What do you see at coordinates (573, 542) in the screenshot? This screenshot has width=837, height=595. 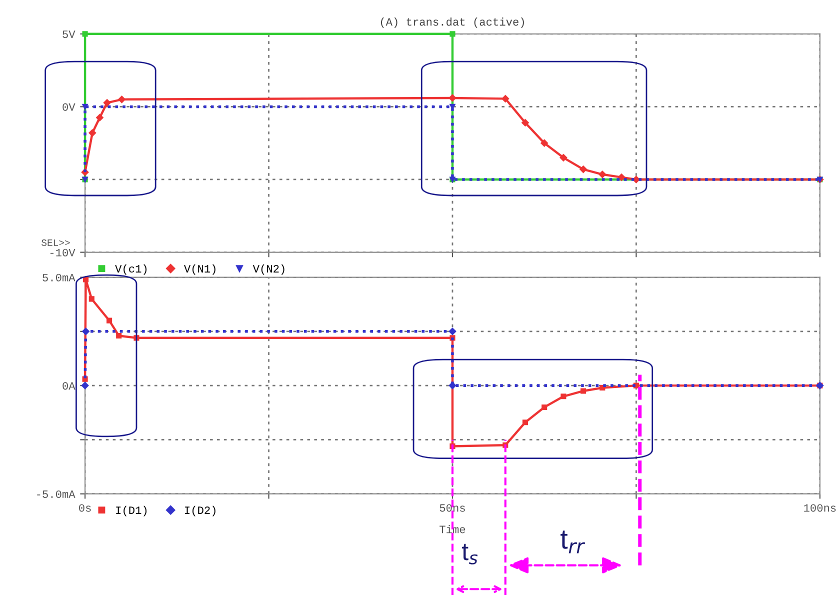 I see `text: t$_{rr}$` at bounding box center [573, 542].